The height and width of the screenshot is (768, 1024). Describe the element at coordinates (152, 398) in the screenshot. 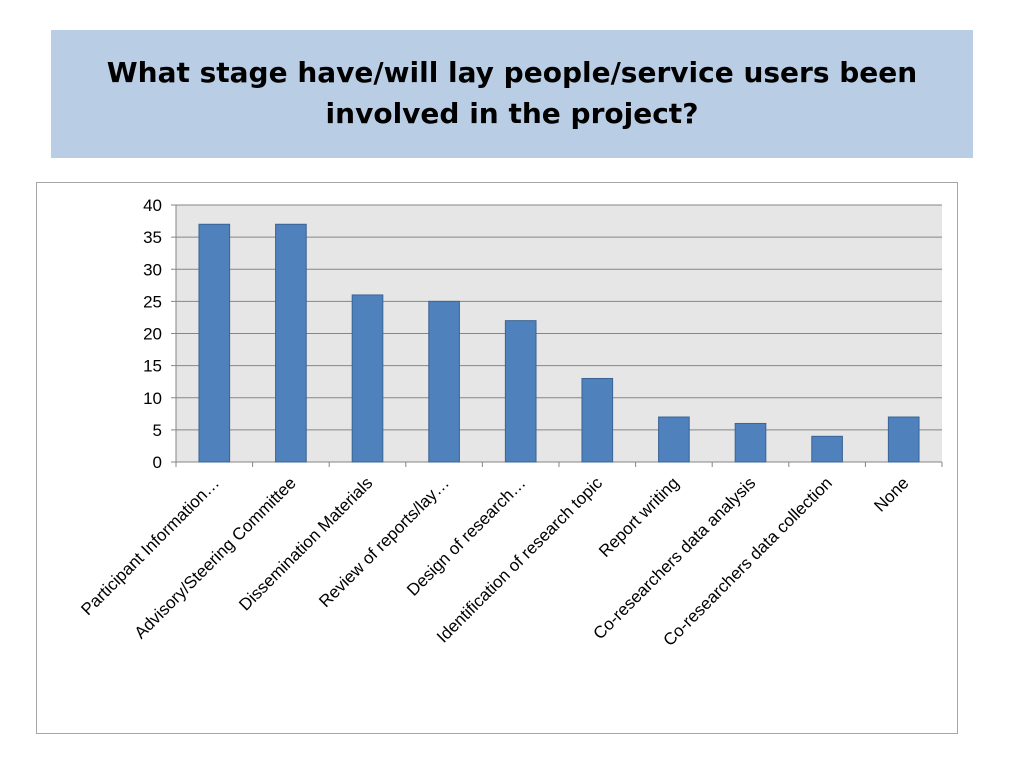

I see `y-tick-label: 10` at that location.